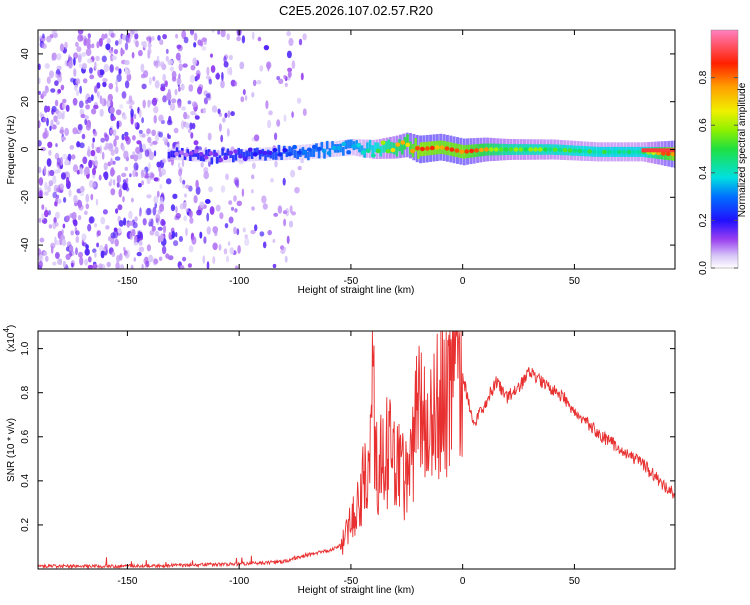 The image size is (750, 605). Describe the element at coordinates (209, 156) in the screenshot. I see `ridge-halo` at that location.